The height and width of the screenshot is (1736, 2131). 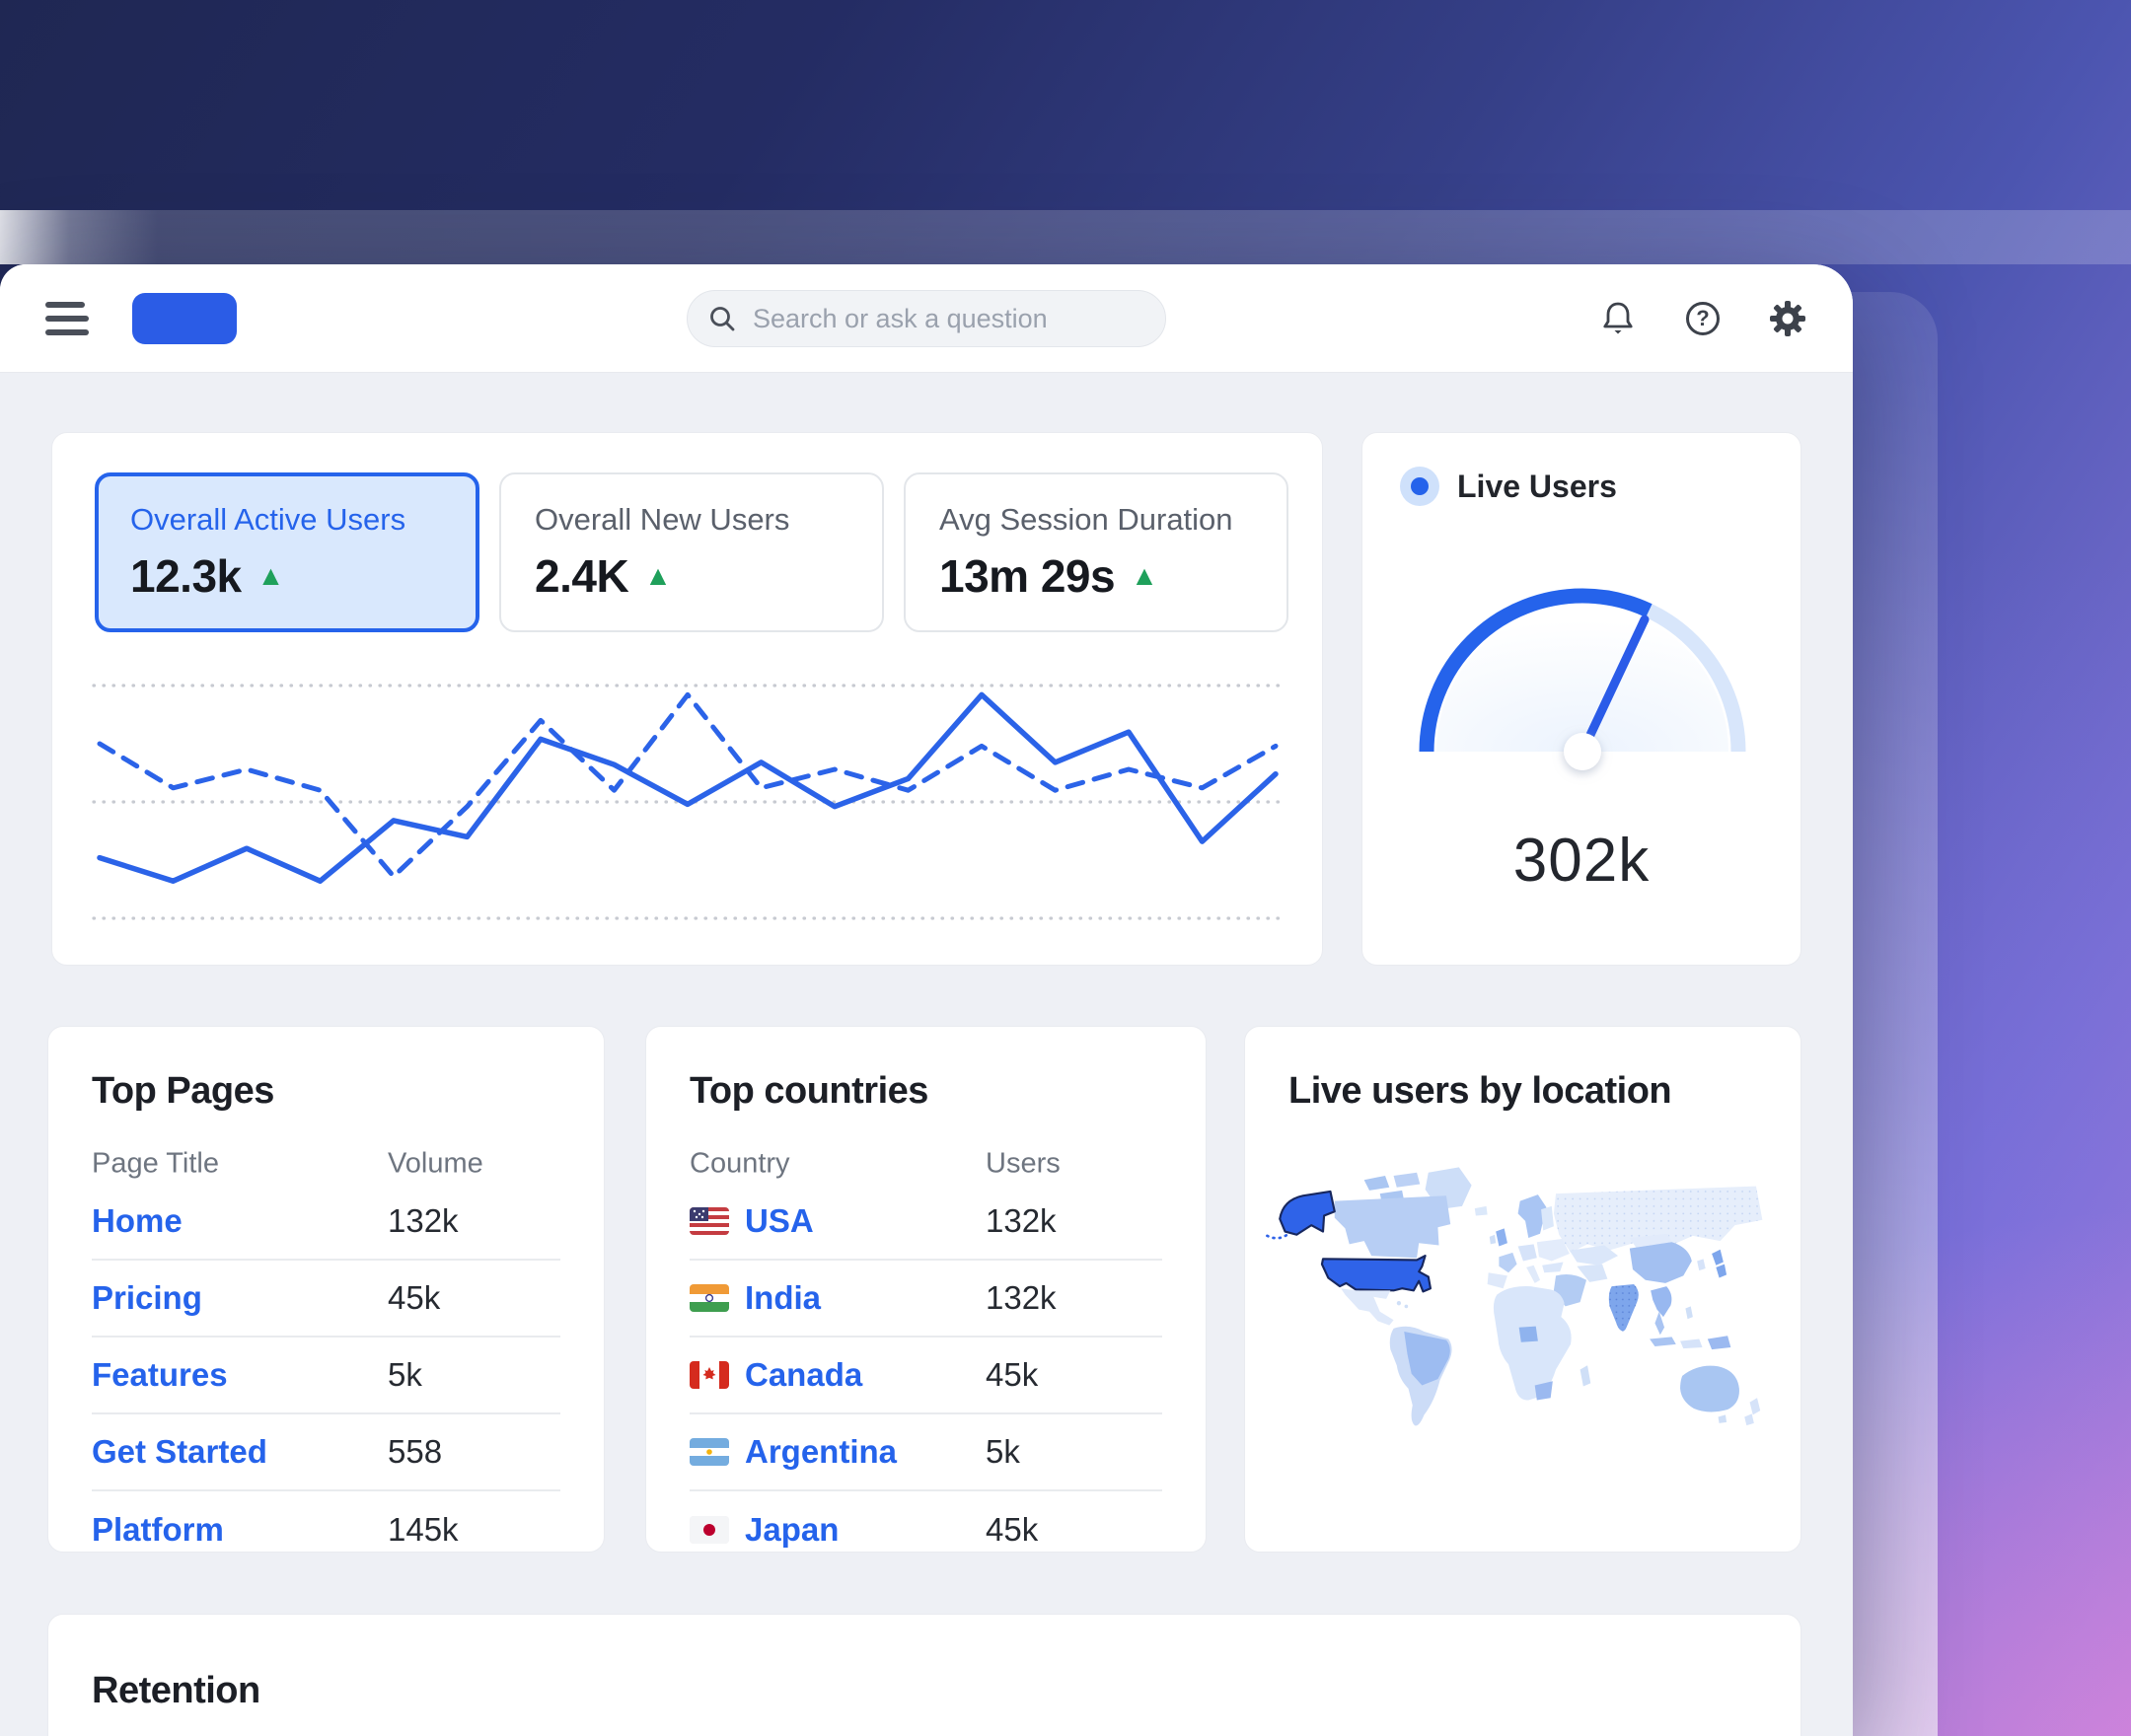 I want to click on table-row: Home 132k, so click(x=326, y=1222).